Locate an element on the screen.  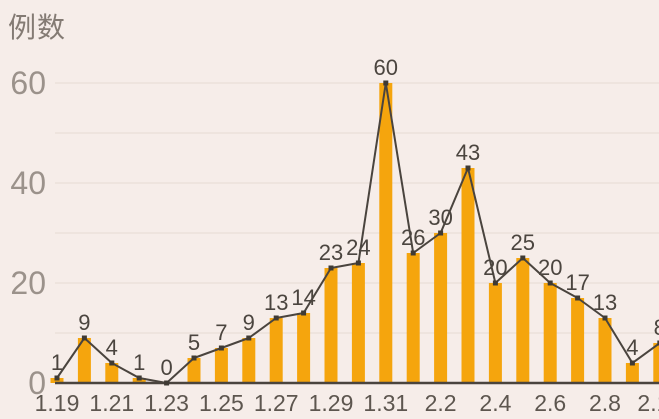
x-tick-label: 1.25 is located at coordinates (221, 403).